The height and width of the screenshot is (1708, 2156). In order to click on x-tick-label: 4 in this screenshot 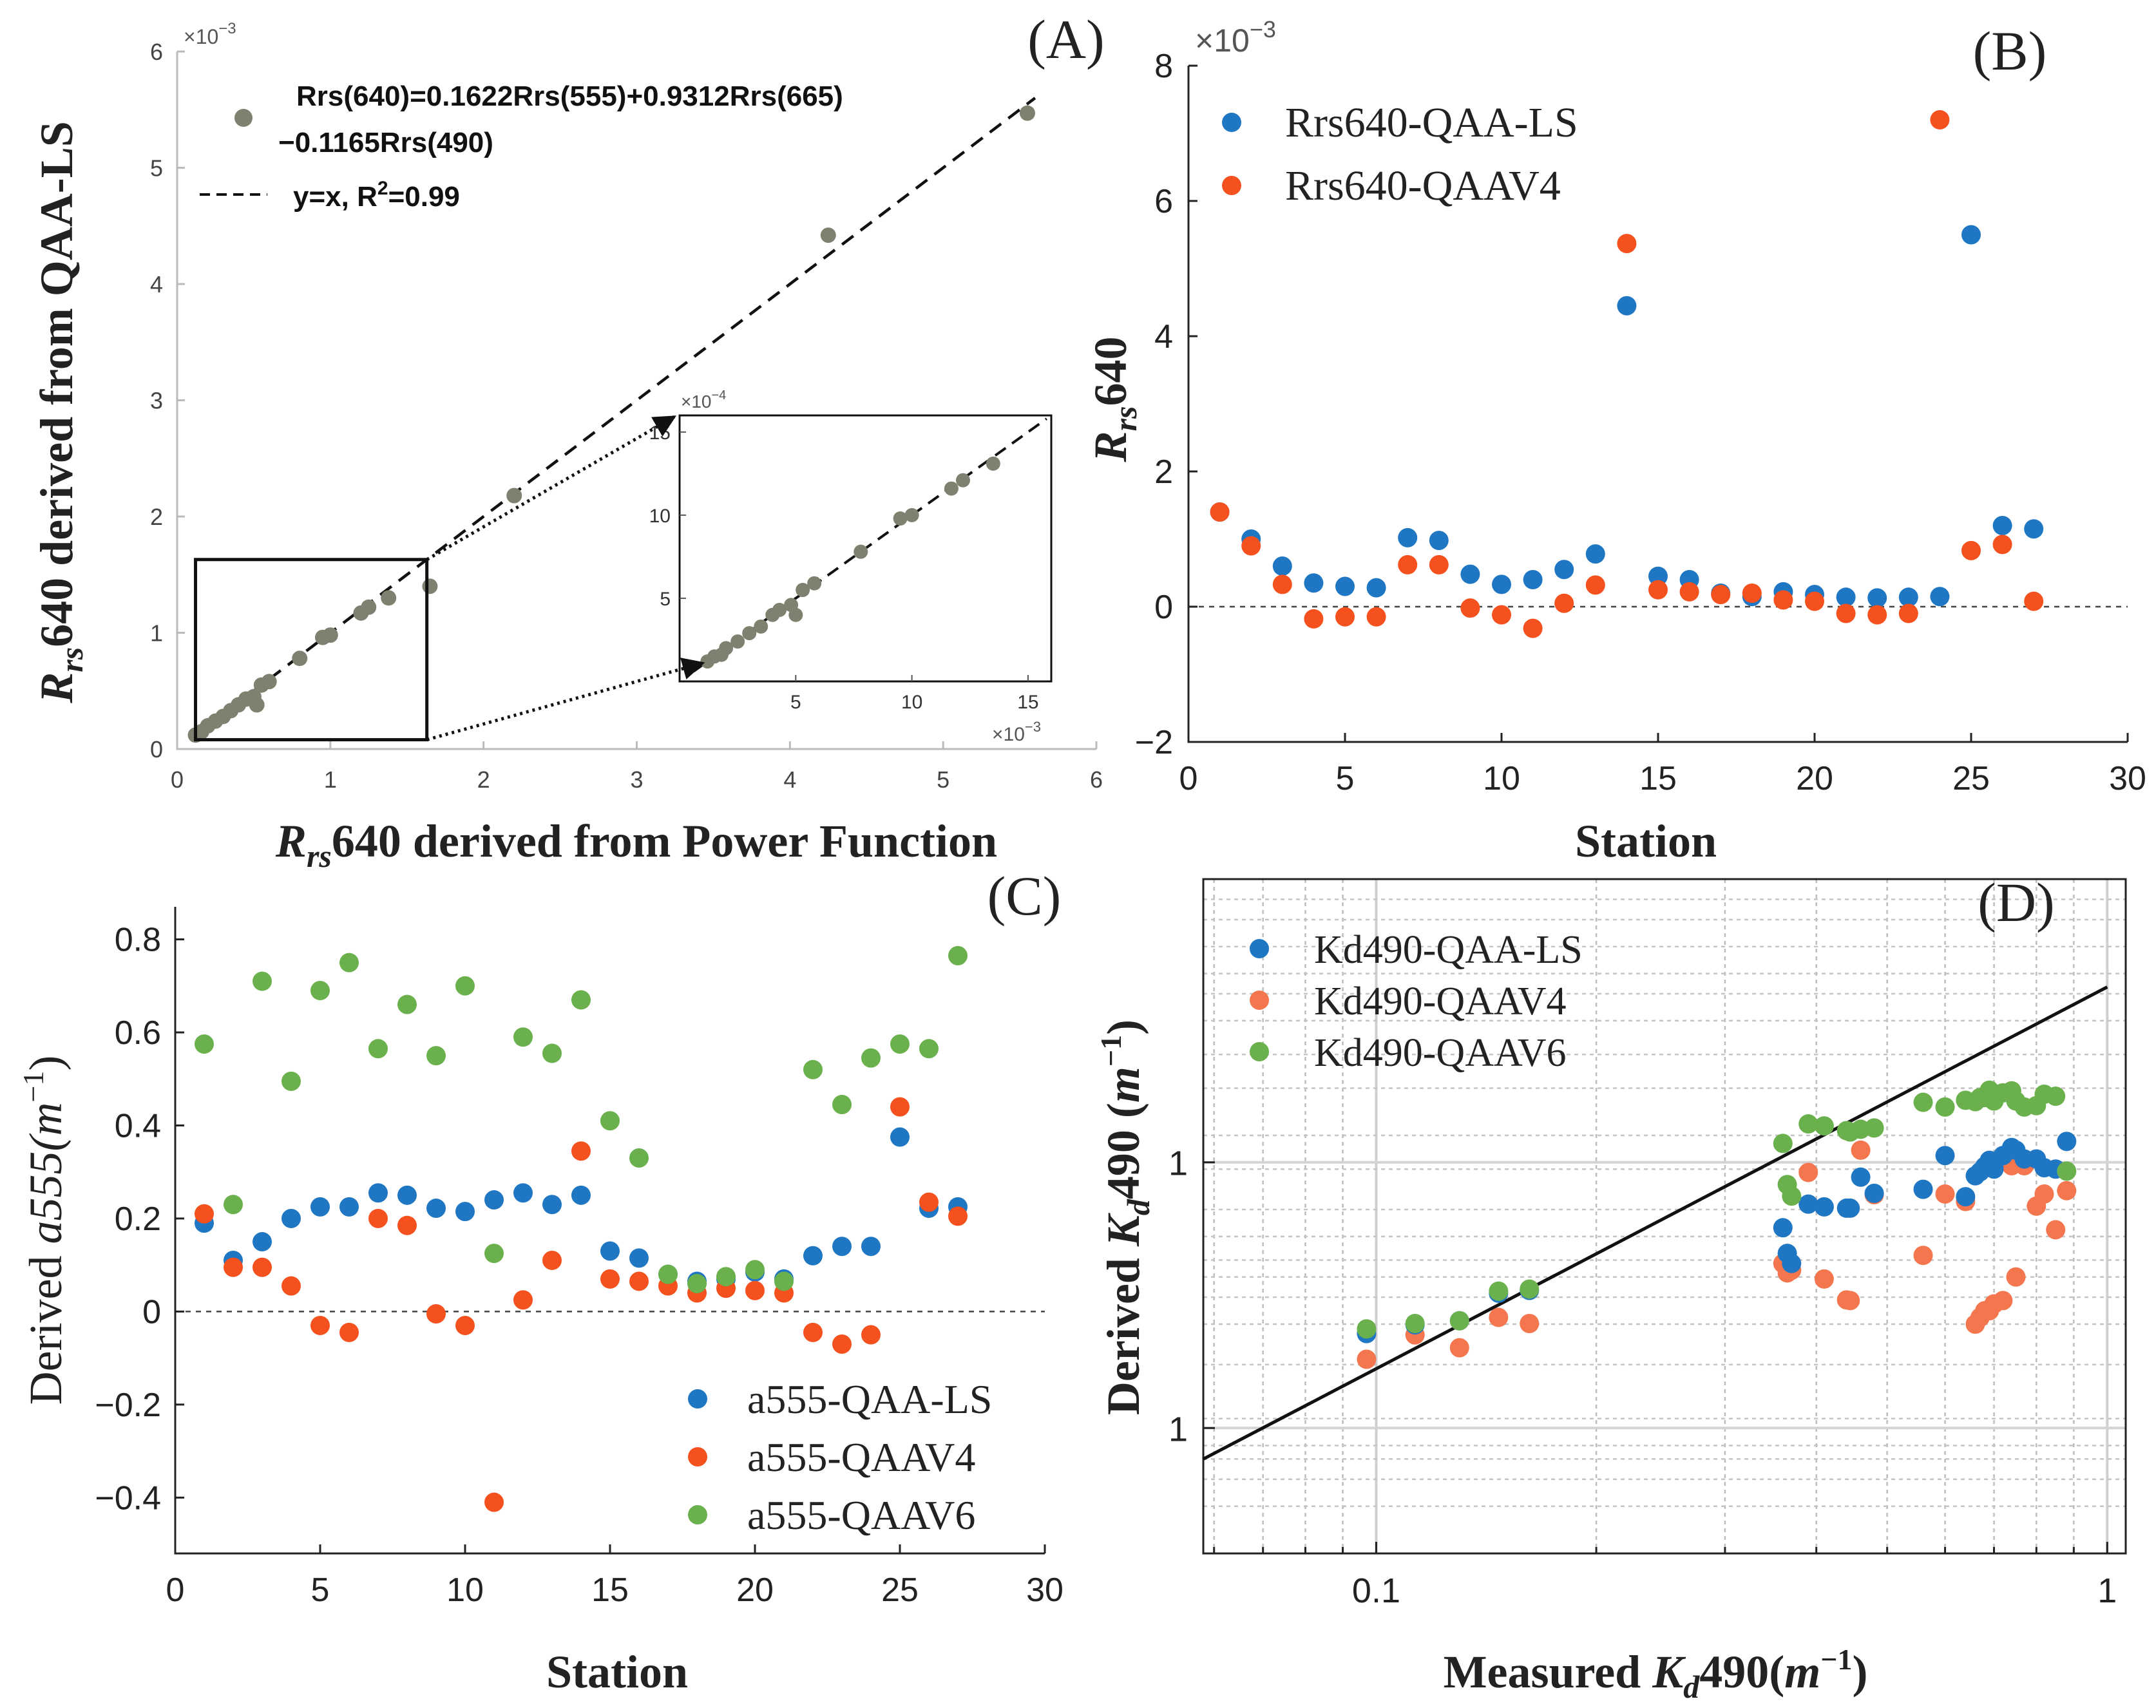, I will do `click(789, 779)`.